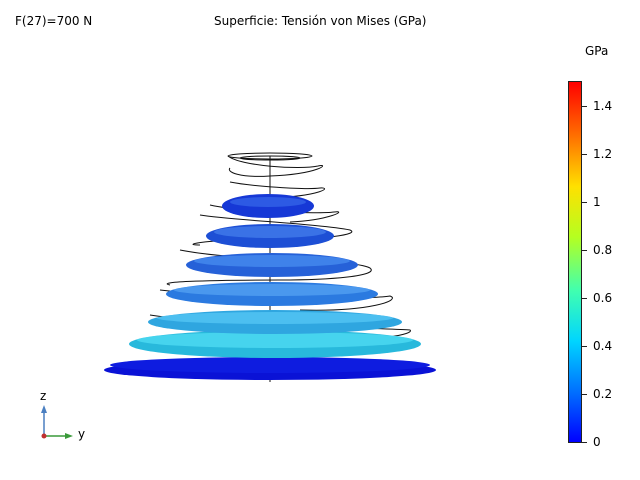 This screenshot has height=480, width=640. Describe the element at coordinates (603, 154) in the screenshot. I see `colorbar-tick-label: 1.2` at that location.